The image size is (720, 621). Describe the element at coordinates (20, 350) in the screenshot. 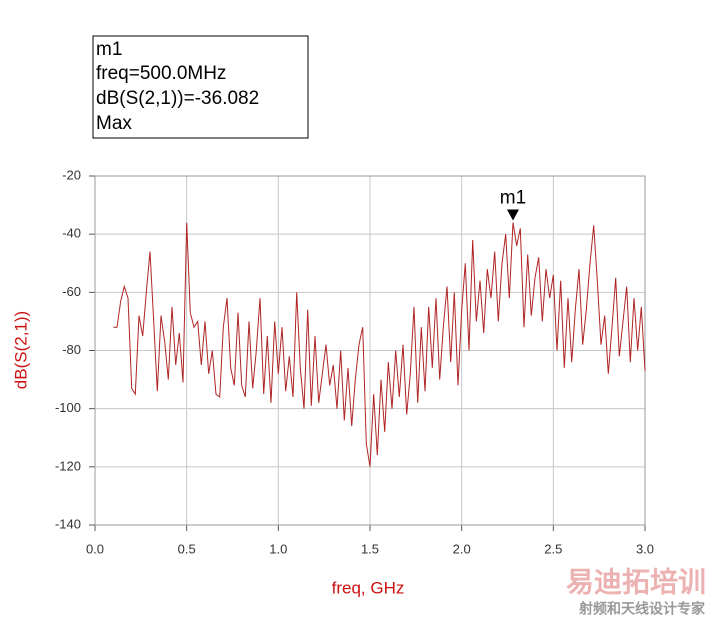

I see `y-axis-label: dB(S(2,1))` at that location.